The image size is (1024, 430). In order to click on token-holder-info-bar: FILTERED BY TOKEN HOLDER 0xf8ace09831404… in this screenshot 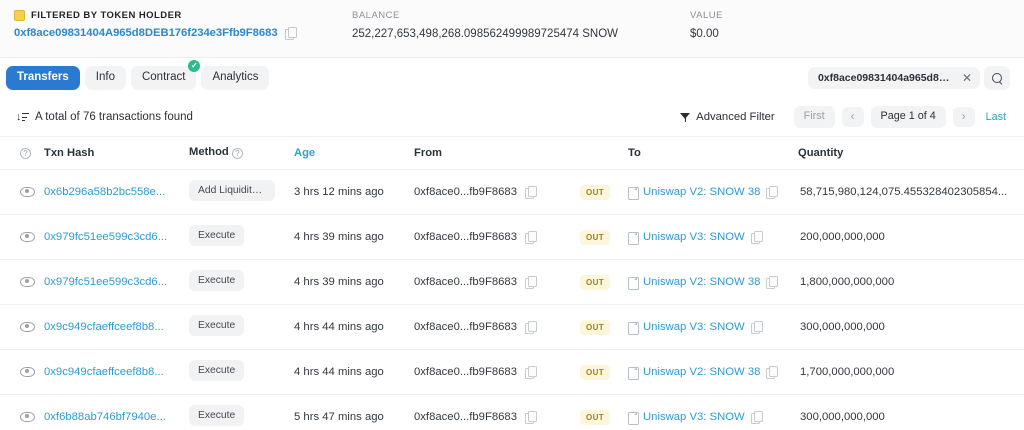, I will do `click(512, 29)`.